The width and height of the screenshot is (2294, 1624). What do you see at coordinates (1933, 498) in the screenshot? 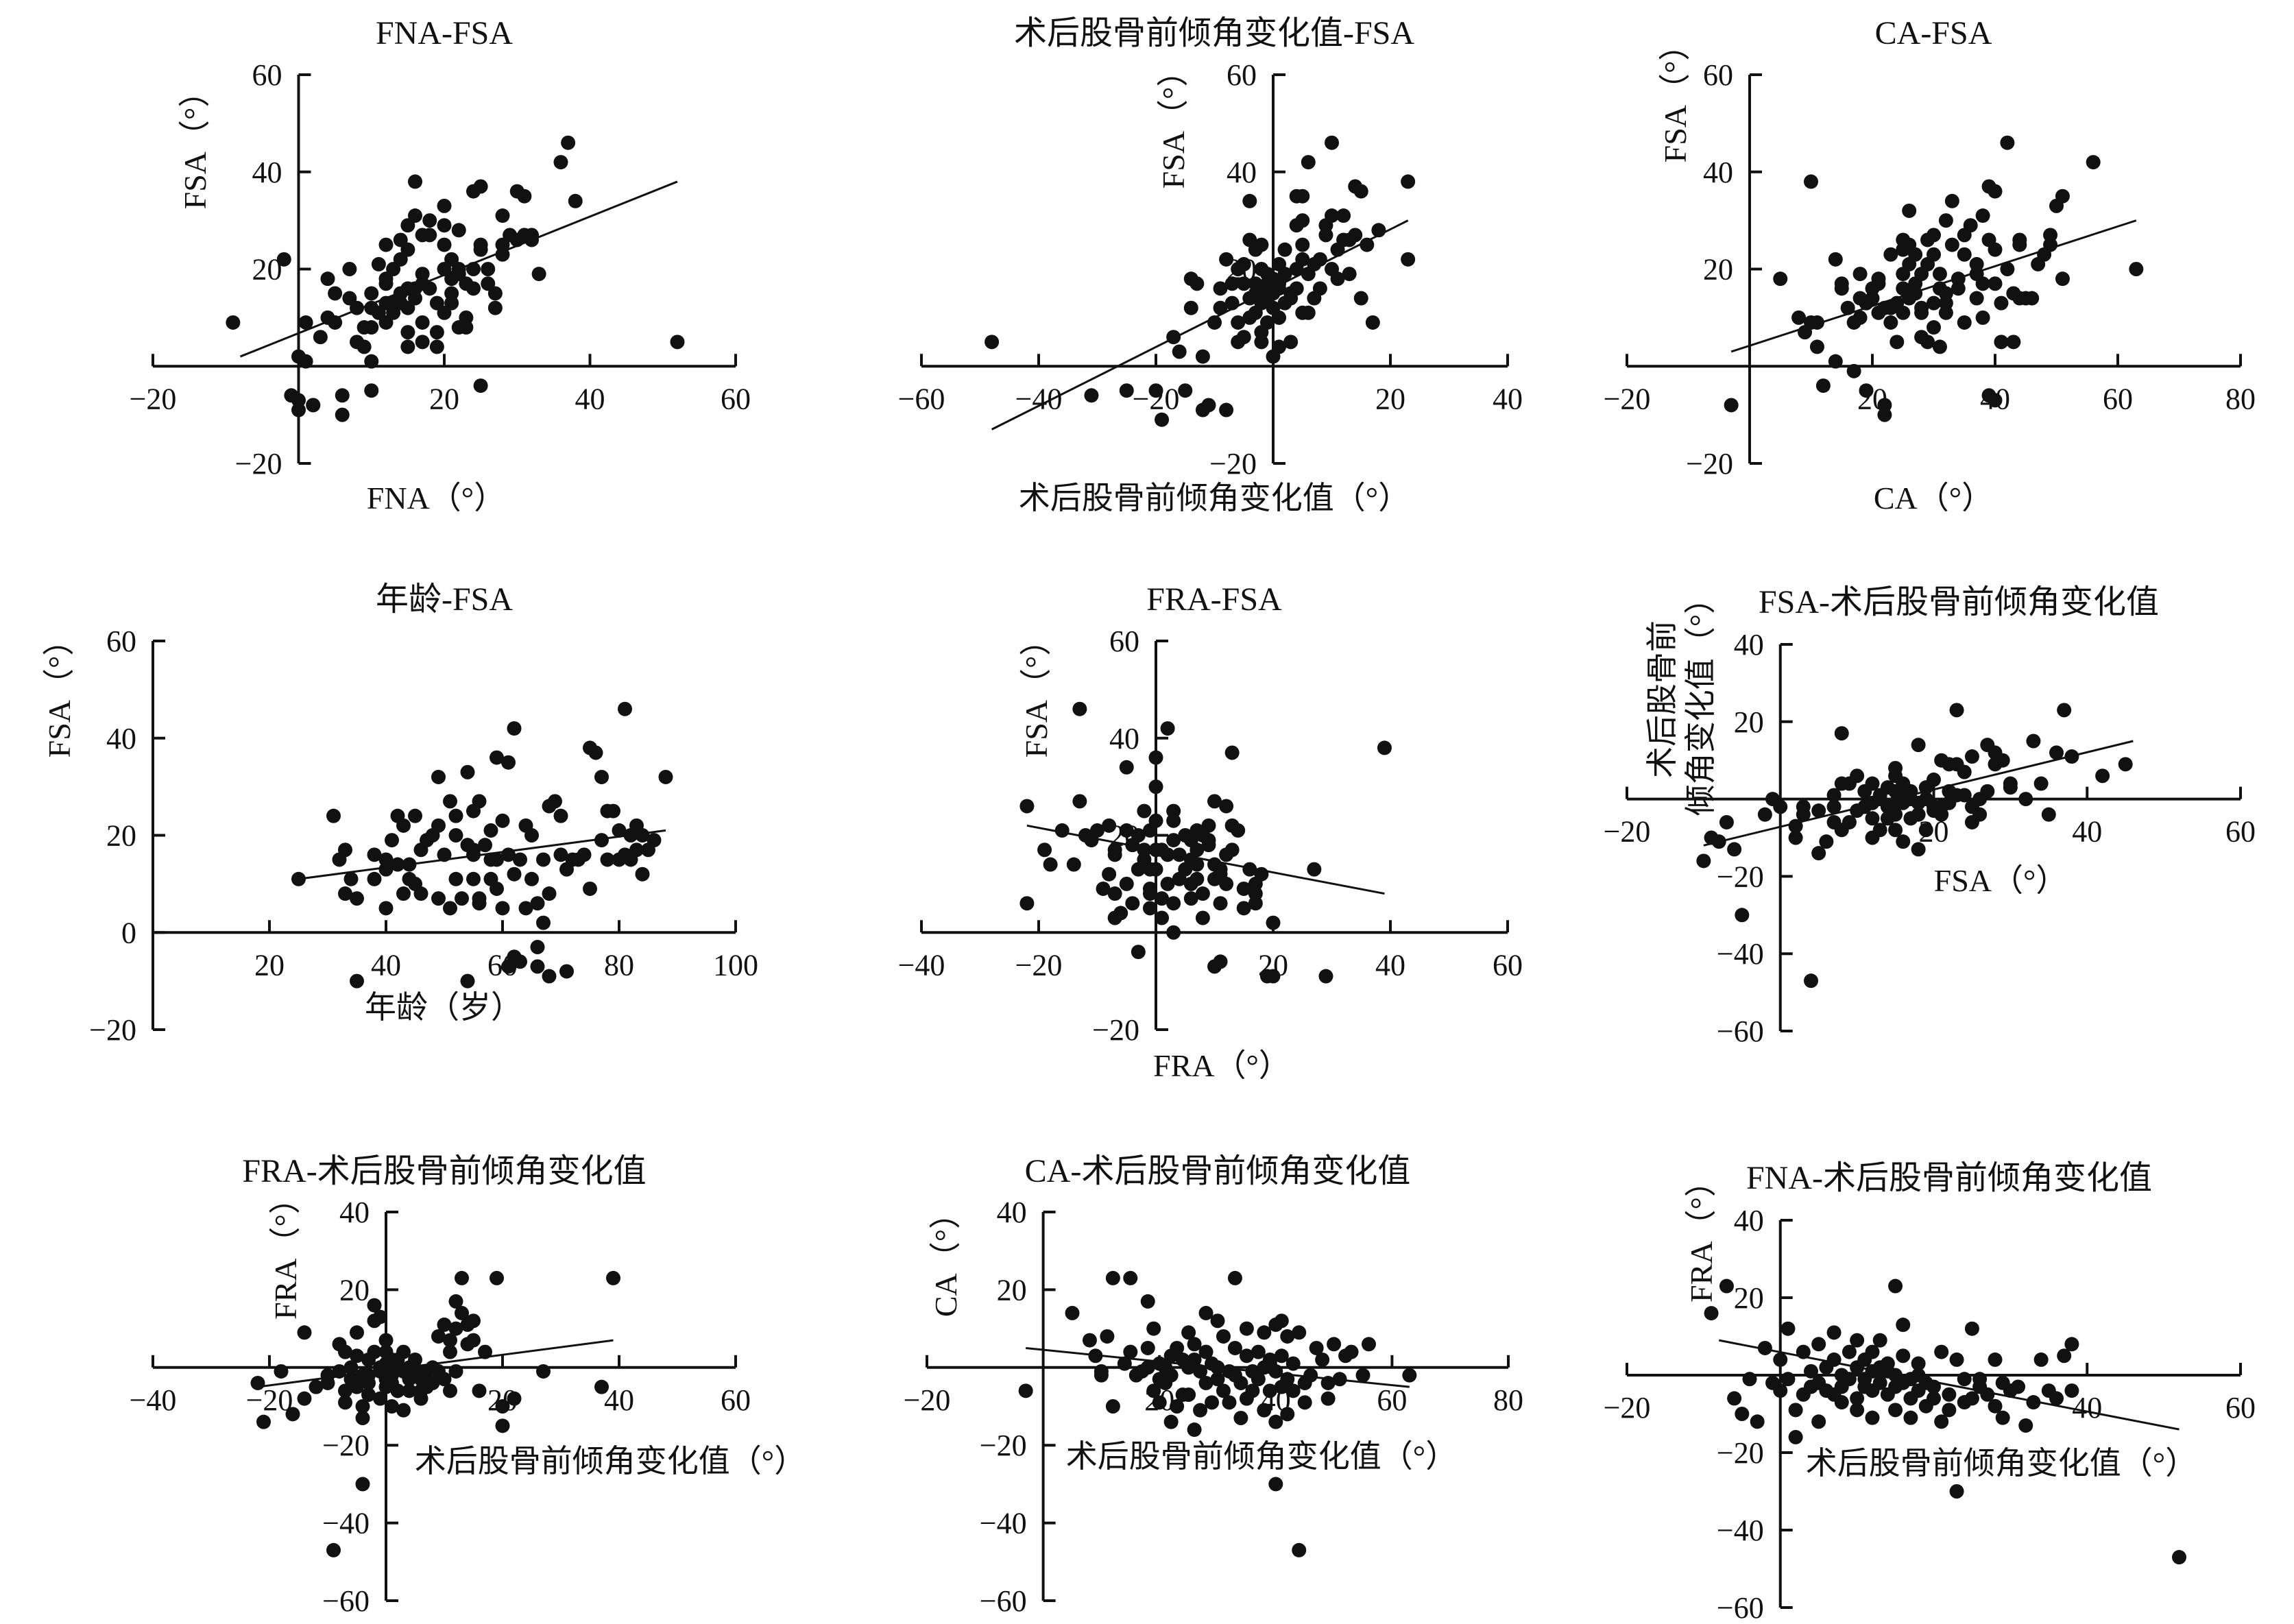
I see `x-axis-label: CA（°）` at bounding box center [1933, 498].